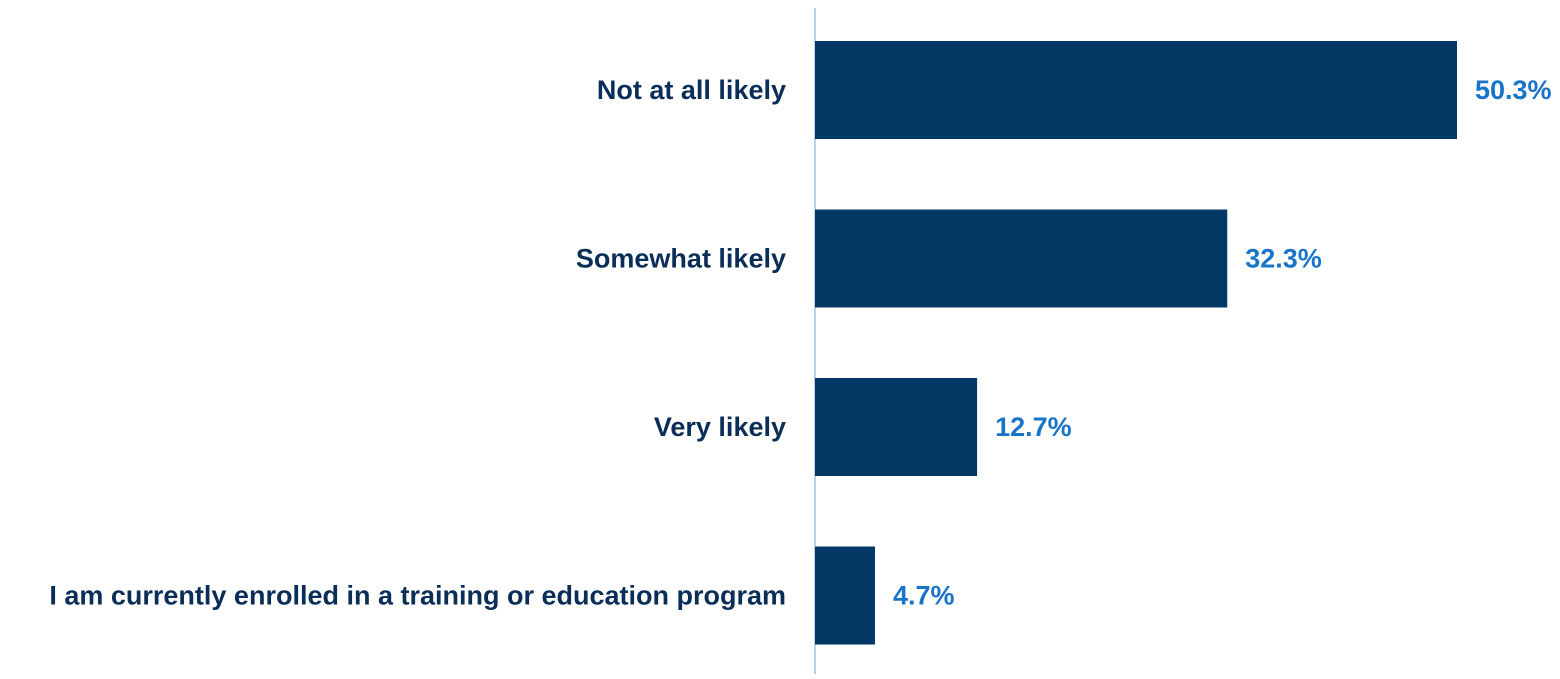  What do you see at coordinates (924, 596) in the screenshot?
I see `value-label-4: 4.7%` at bounding box center [924, 596].